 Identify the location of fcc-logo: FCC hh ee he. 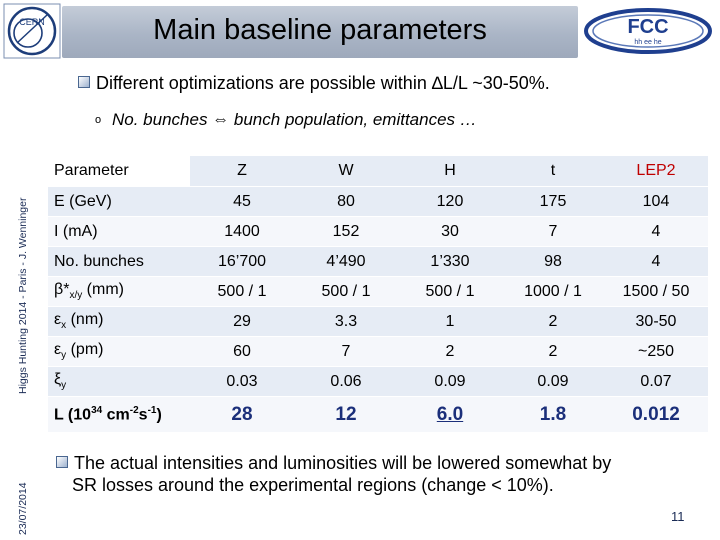
(648, 31).